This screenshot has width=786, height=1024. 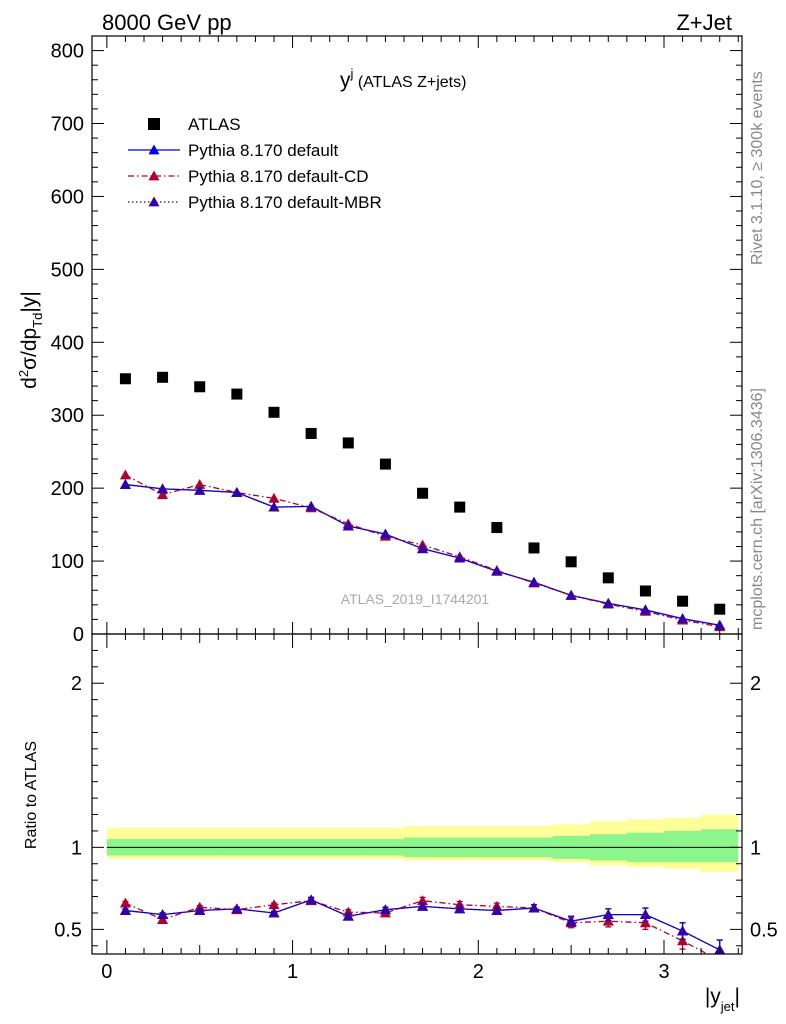 What do you see at coordinates (292, 972) in the screenshot?
I see `x-tick-label: 1` at bounding box center [292, 972].